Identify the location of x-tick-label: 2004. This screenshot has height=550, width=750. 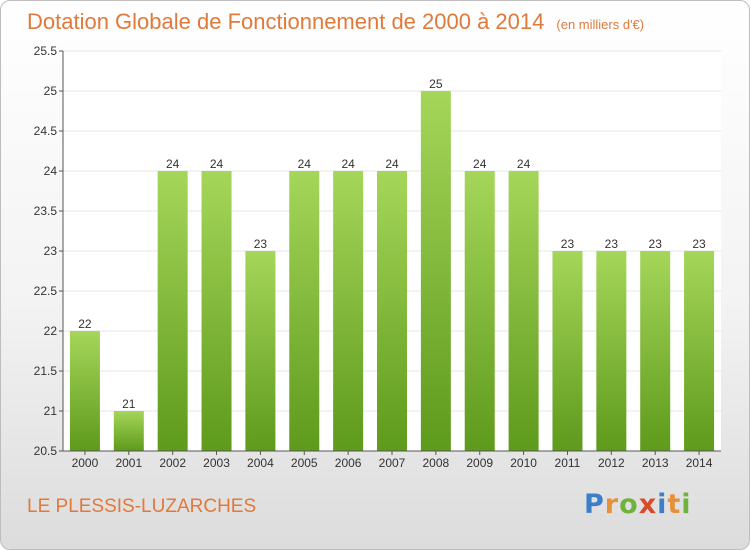
(260, 463).